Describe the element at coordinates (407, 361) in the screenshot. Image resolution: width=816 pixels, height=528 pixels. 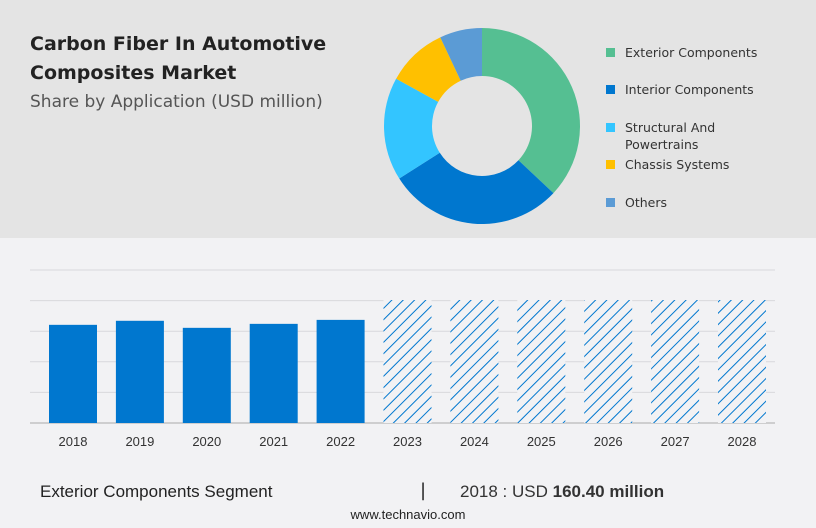
I see `bar-2023` at that location.